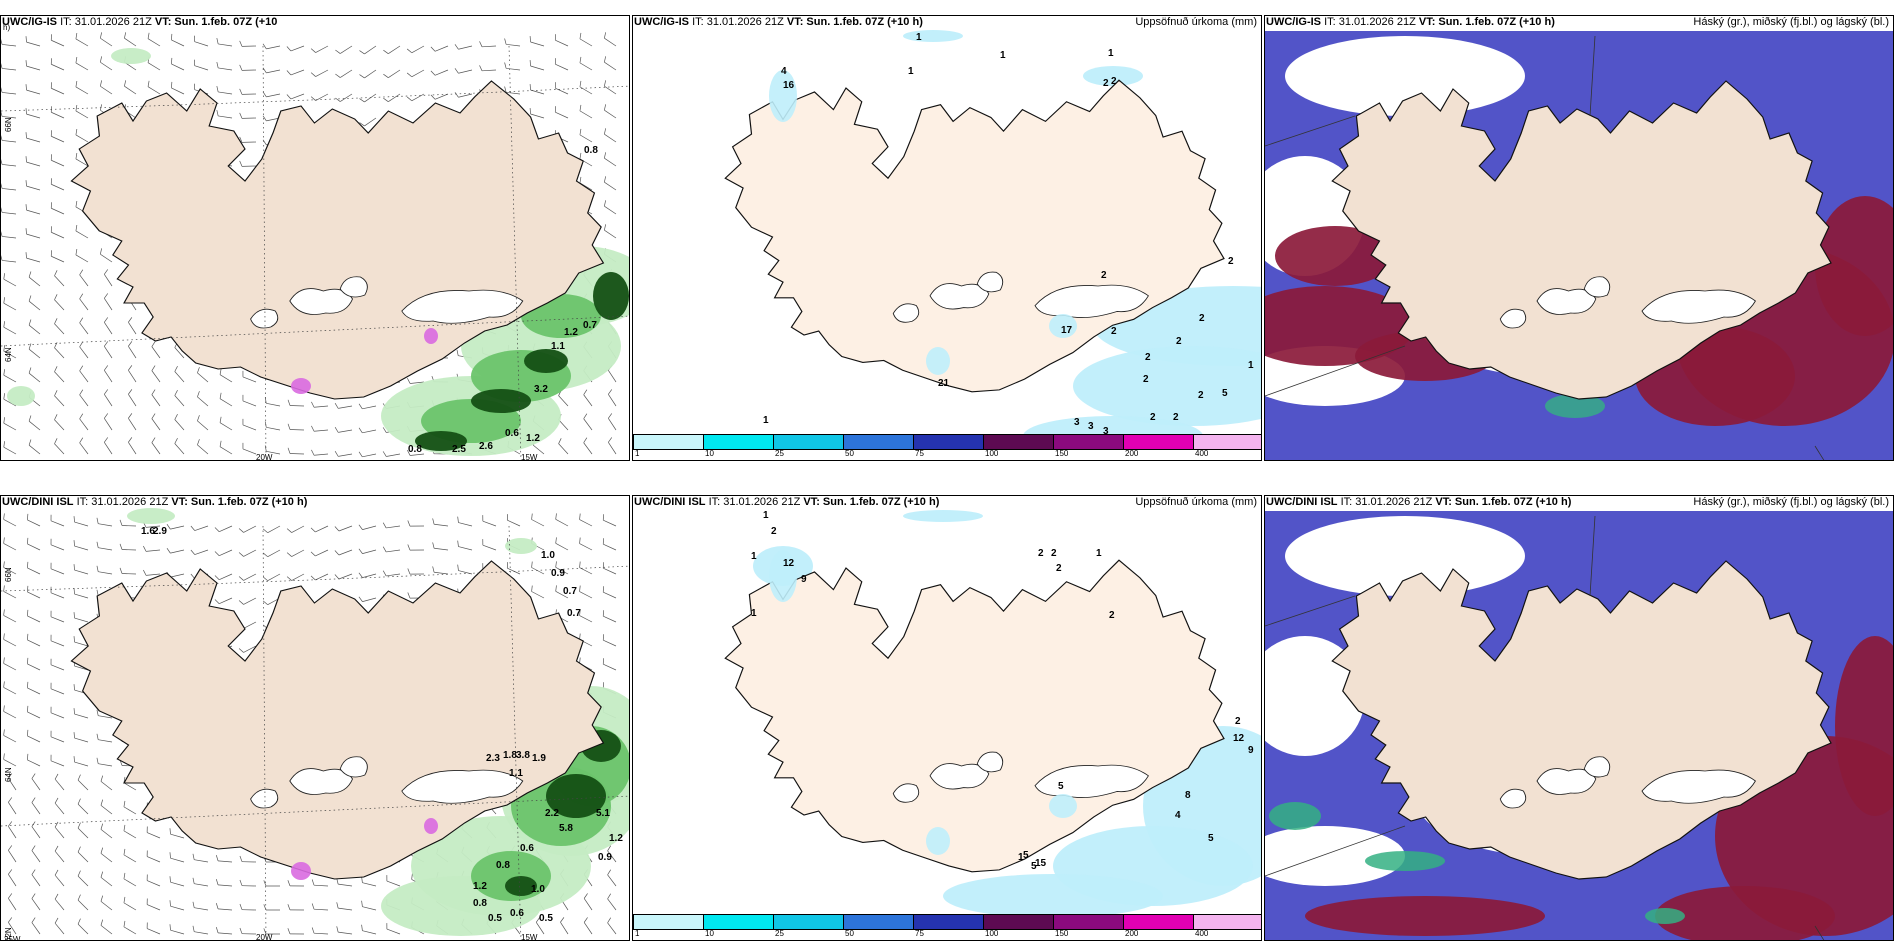 The width and height of the screenshot is (1900, 950). I want to click on precip-value: 2.9, so click(160, 531).